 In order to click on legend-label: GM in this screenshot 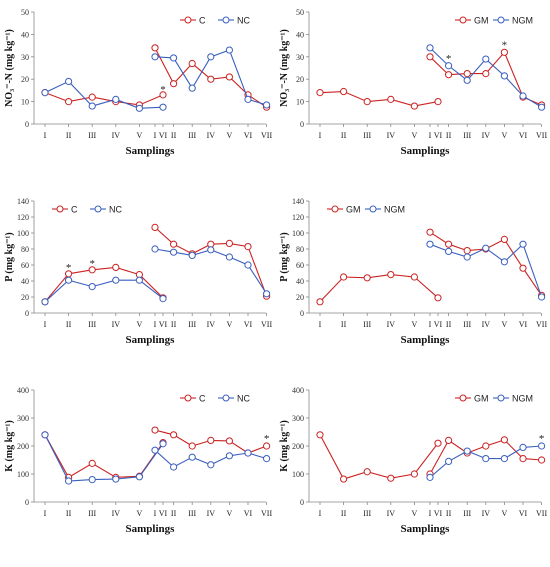, I will do `click(481, 21)`.